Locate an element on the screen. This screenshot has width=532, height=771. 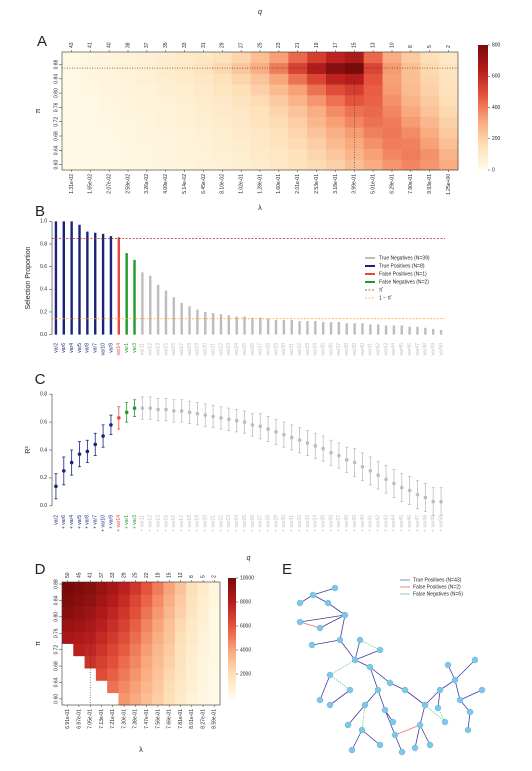
x-tick-label: + var13 is located at coordinates (158, 523).